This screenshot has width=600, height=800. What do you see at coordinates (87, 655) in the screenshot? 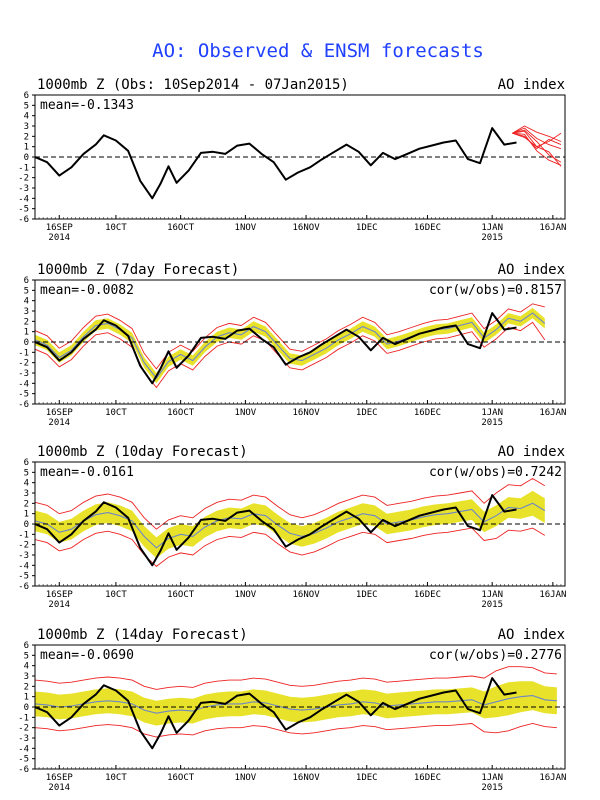
I see `mean-text: mean=-0.0690` at bounding box center [87, 655].